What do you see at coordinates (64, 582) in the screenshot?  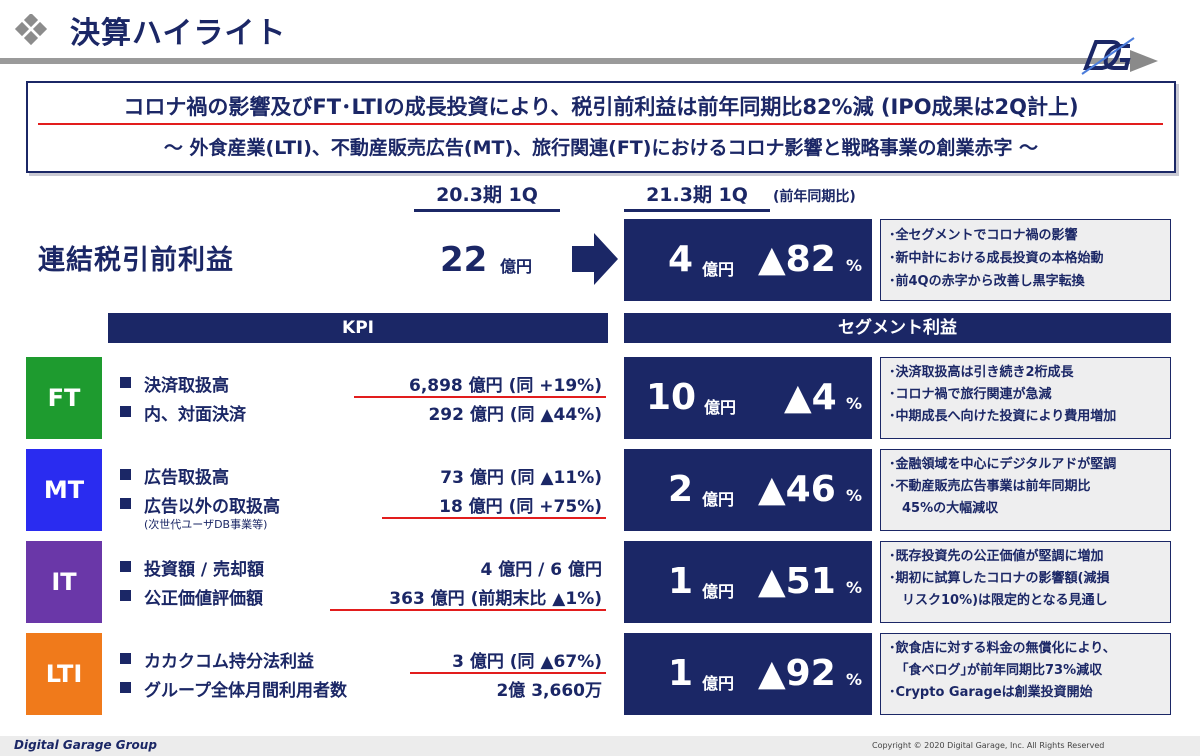 I see `segment-tag: IT` at bounding box center [64, 582].